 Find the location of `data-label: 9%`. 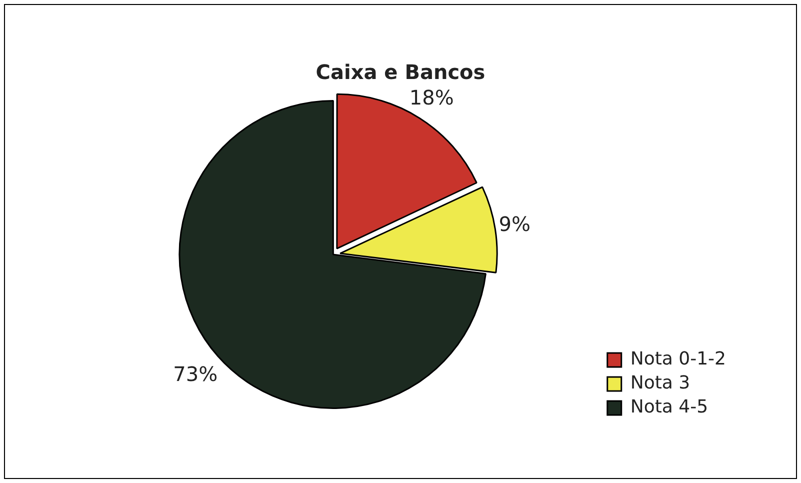

data-label: 9% is located at coordinates (514, 224).